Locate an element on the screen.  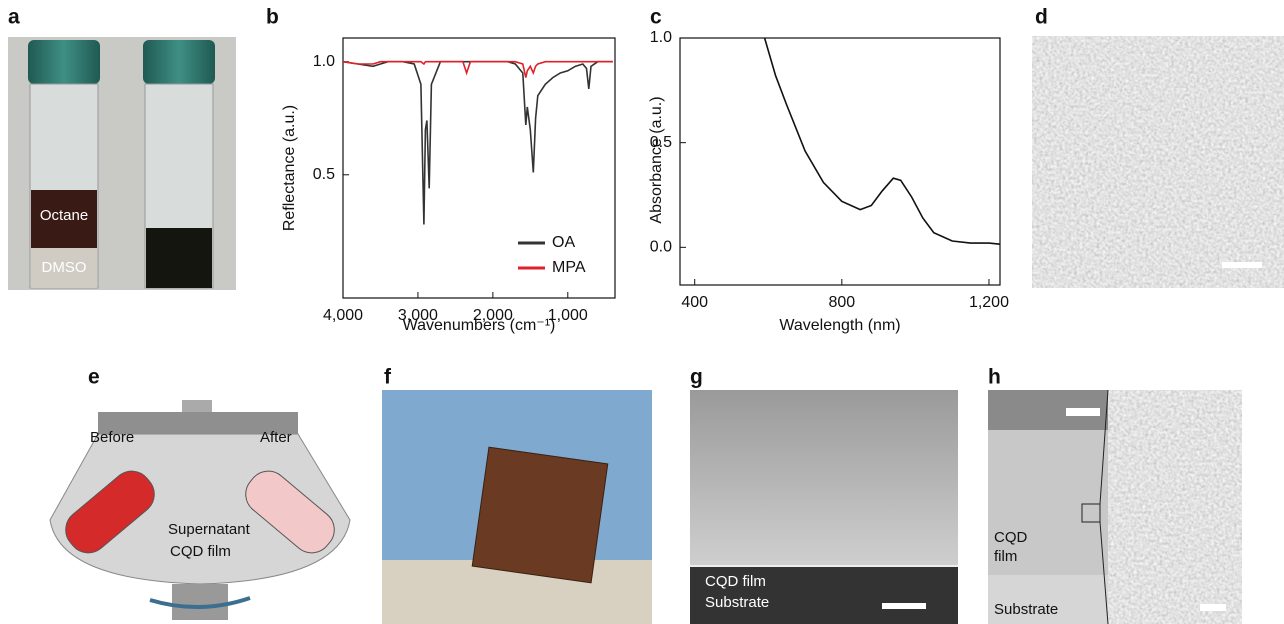
label: film is located at coordinates (1005, 556).